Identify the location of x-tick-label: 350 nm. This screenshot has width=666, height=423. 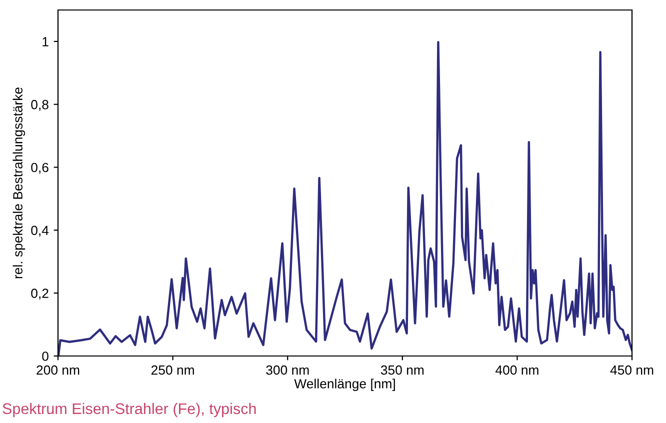
(402, 370).